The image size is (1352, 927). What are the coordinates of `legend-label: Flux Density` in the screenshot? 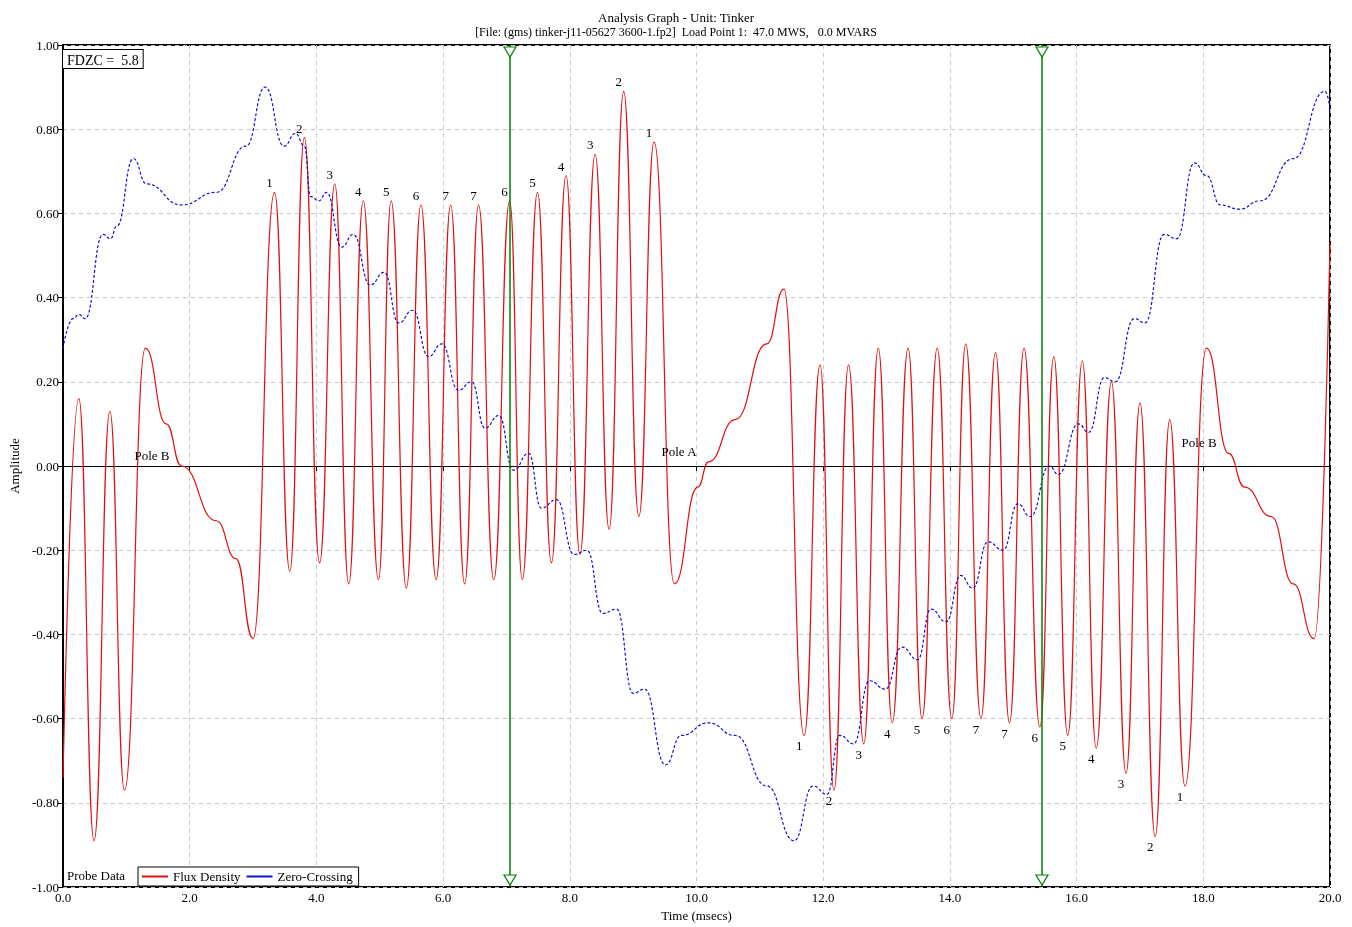 It's located at (207, 876).